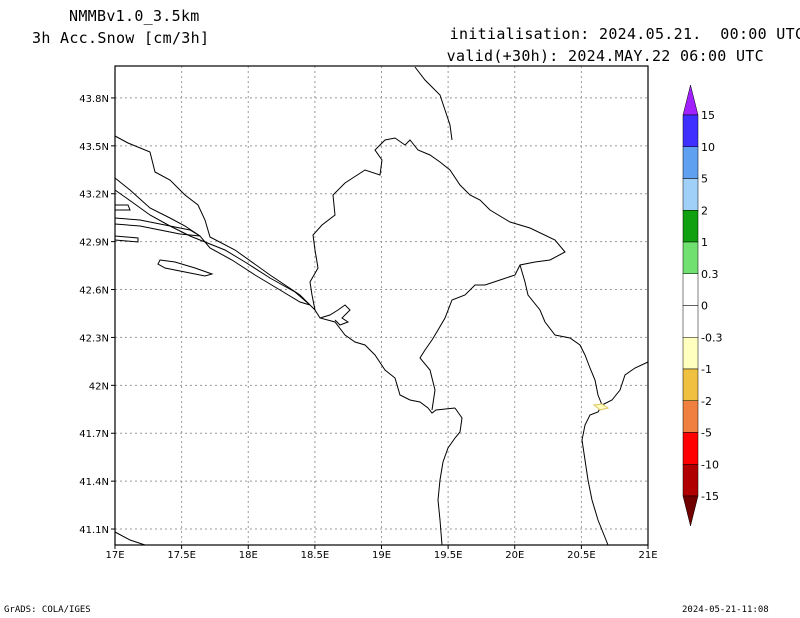 This screenshot has width=800, height=618. I want to click on colorbar-label: 2, so click(704, 210).